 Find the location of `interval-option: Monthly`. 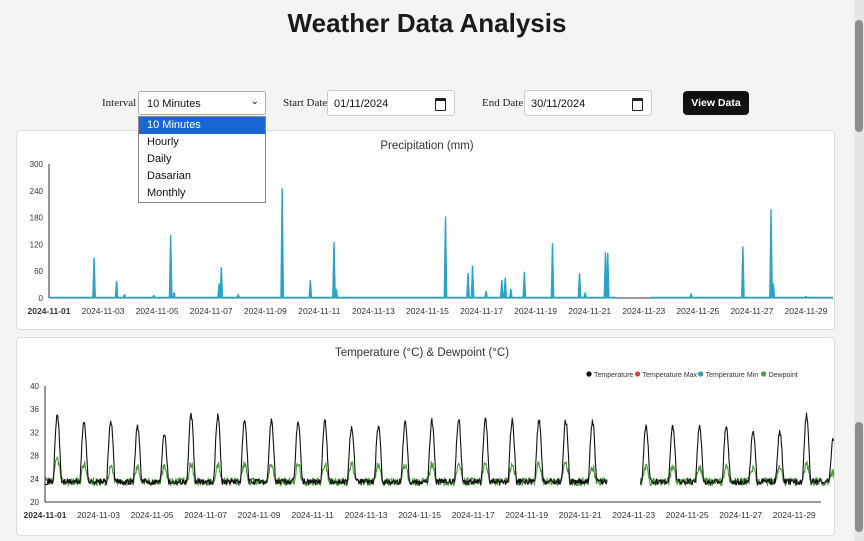

interval-option: Monthly is located at coordinates (166, 193).